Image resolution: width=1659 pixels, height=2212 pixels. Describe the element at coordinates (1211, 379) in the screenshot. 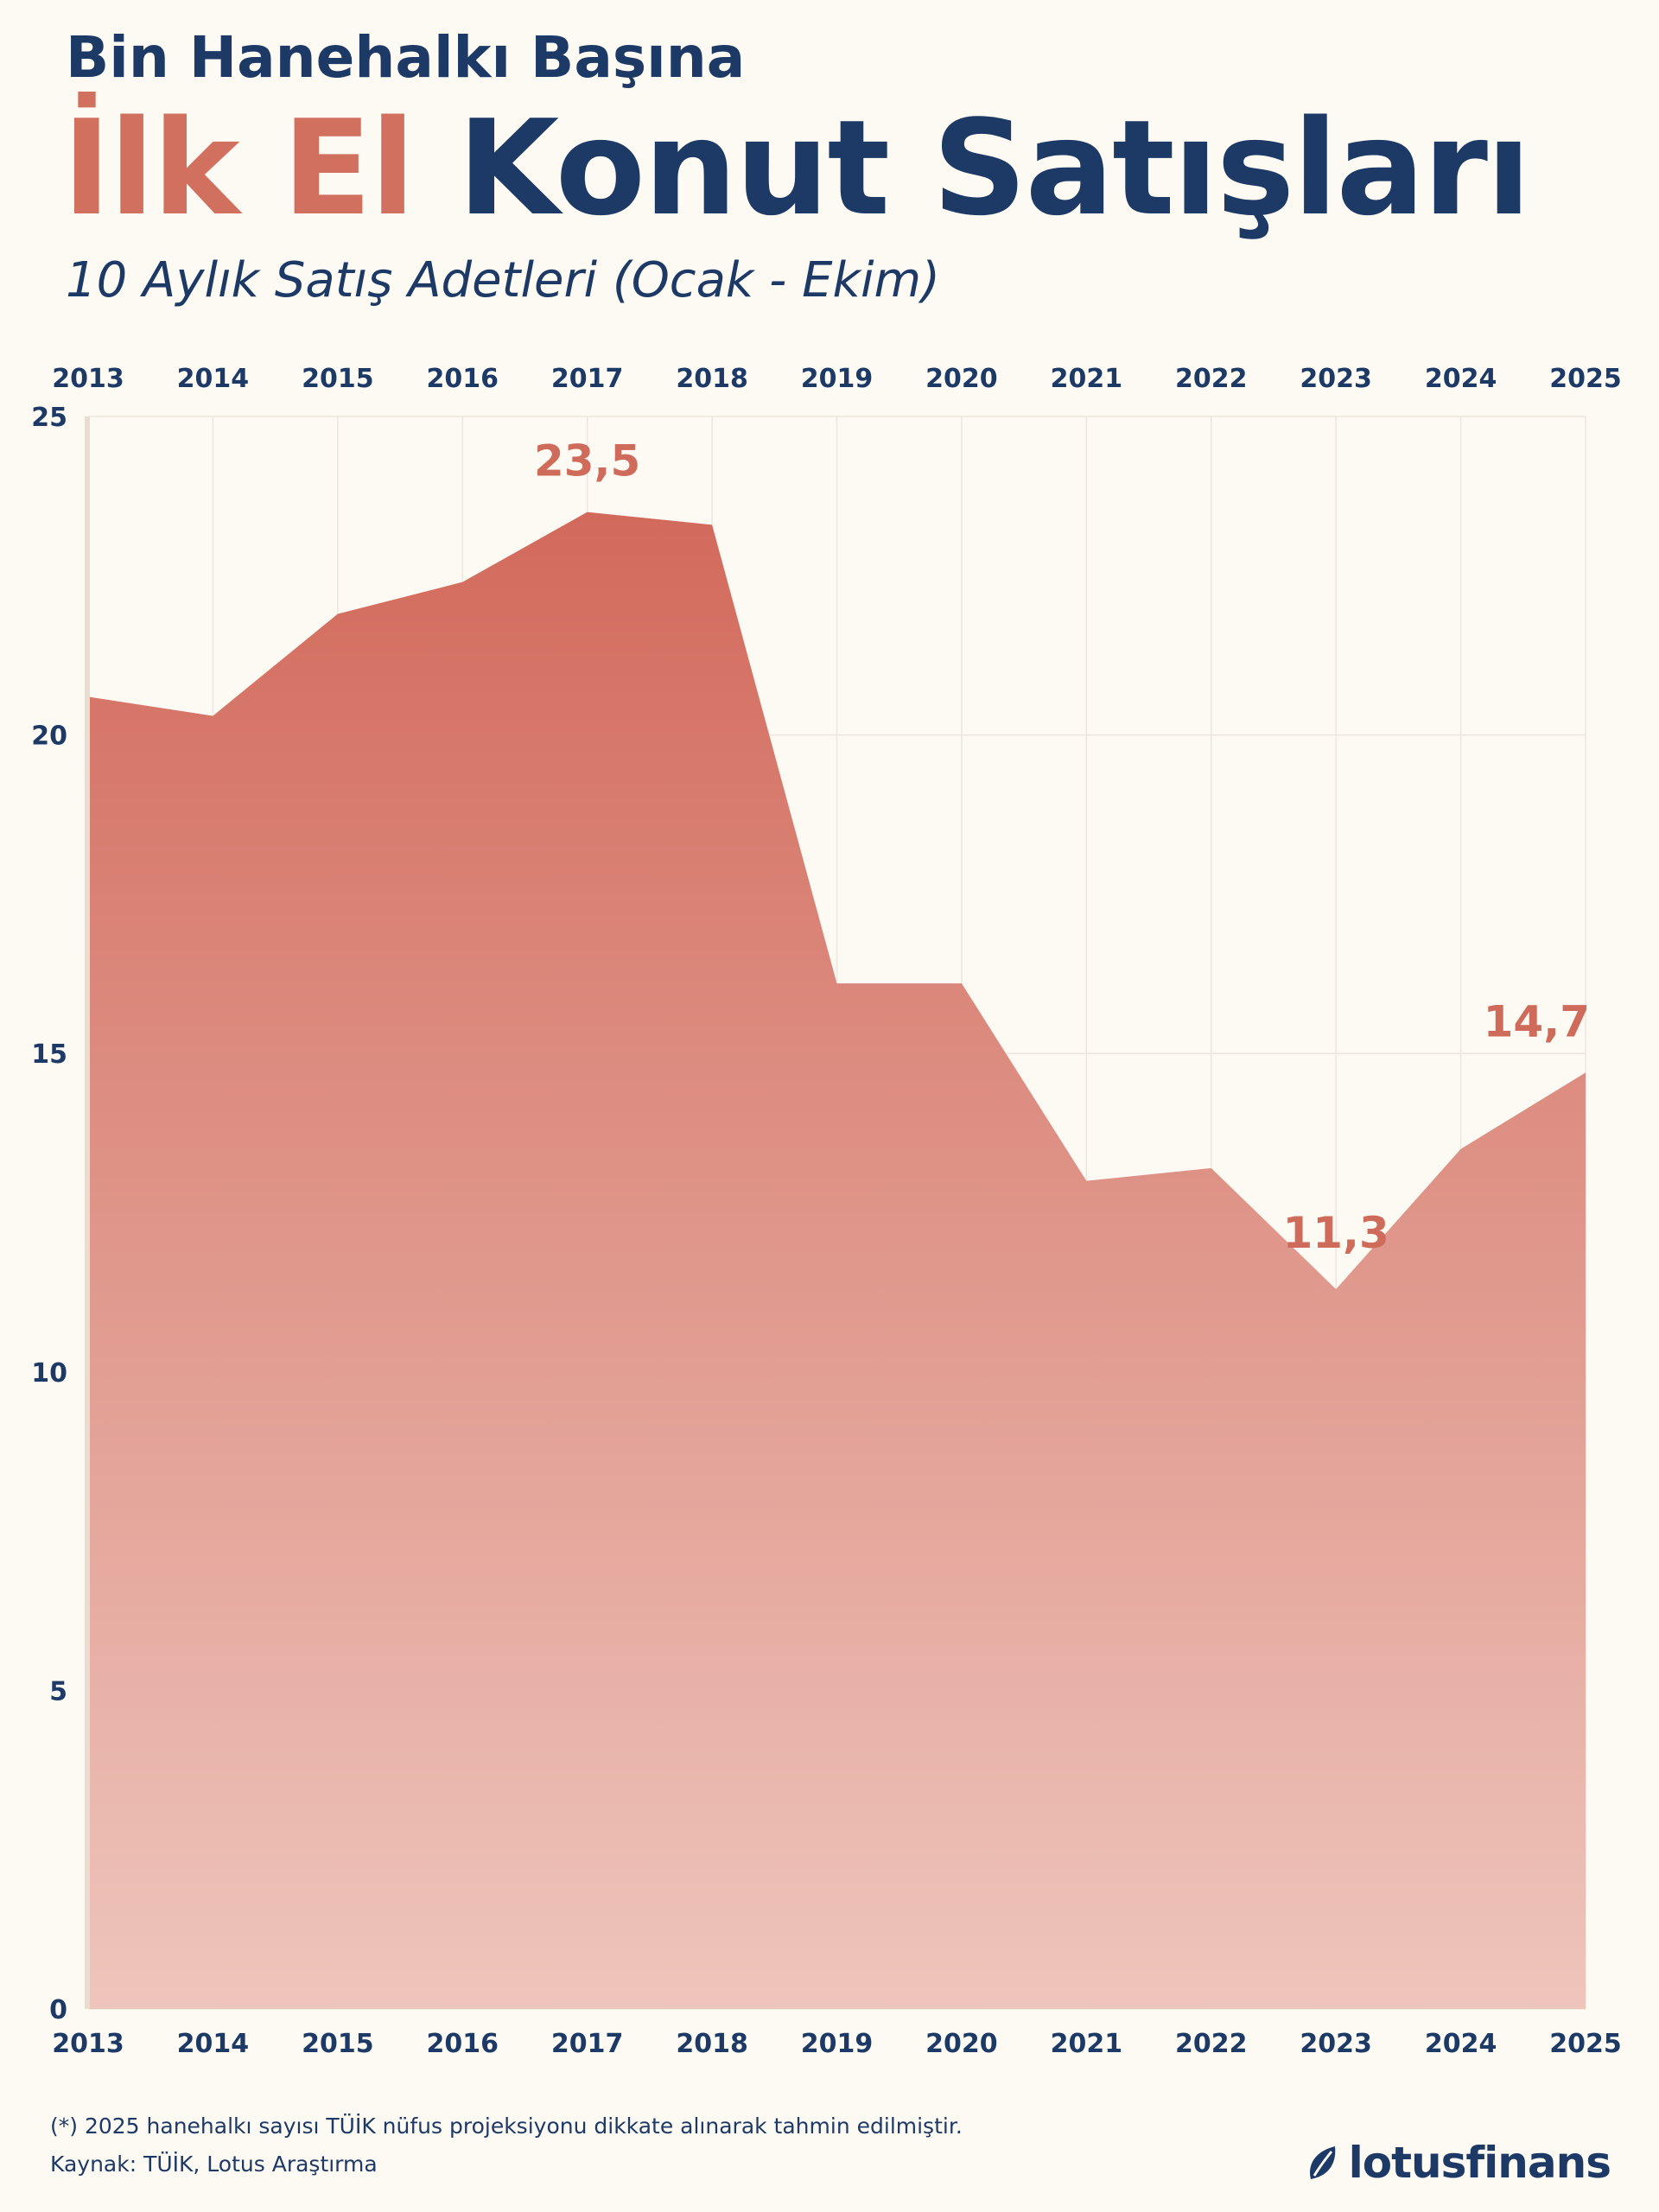

I see `x-tick-label-top: 2022` at that location.